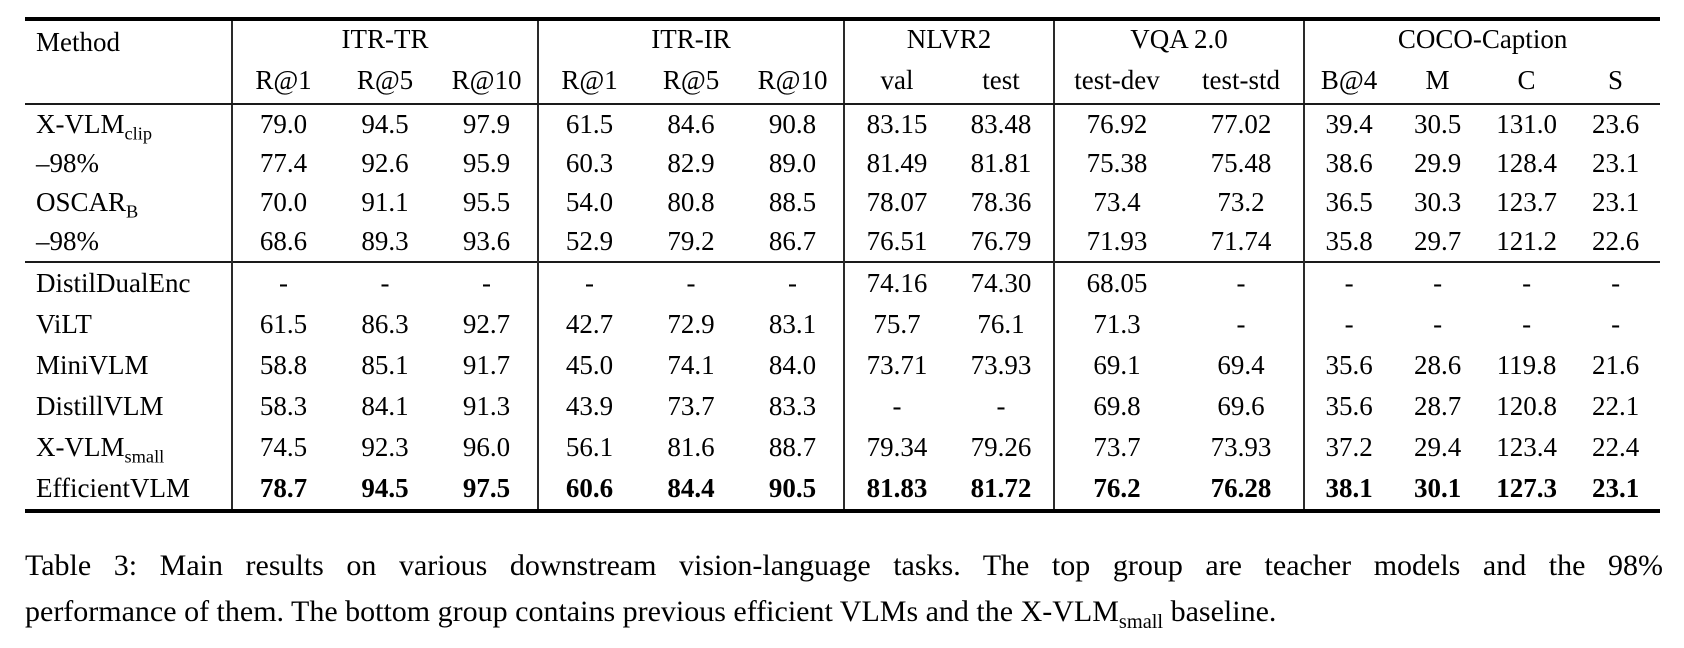 This screenshot has width=1684, height=648. Describe the element at coordinates (1241, 241) in the screenshot. I see `value-cell: 71.74` at that location.